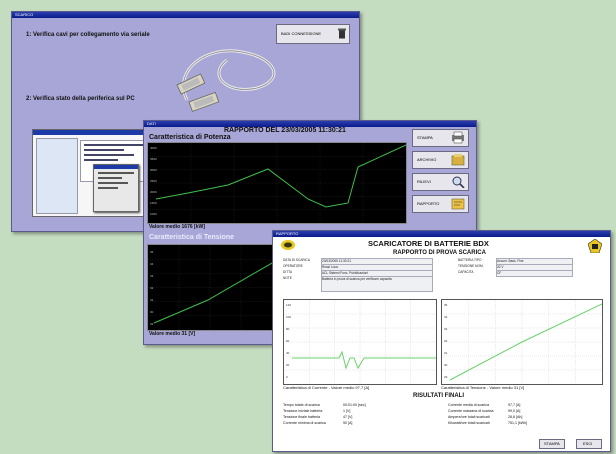  What do you see at coordinates (466, 272) in the screenshot?
I see `info-label: CAPACITA` at bounding box center [466, 272].